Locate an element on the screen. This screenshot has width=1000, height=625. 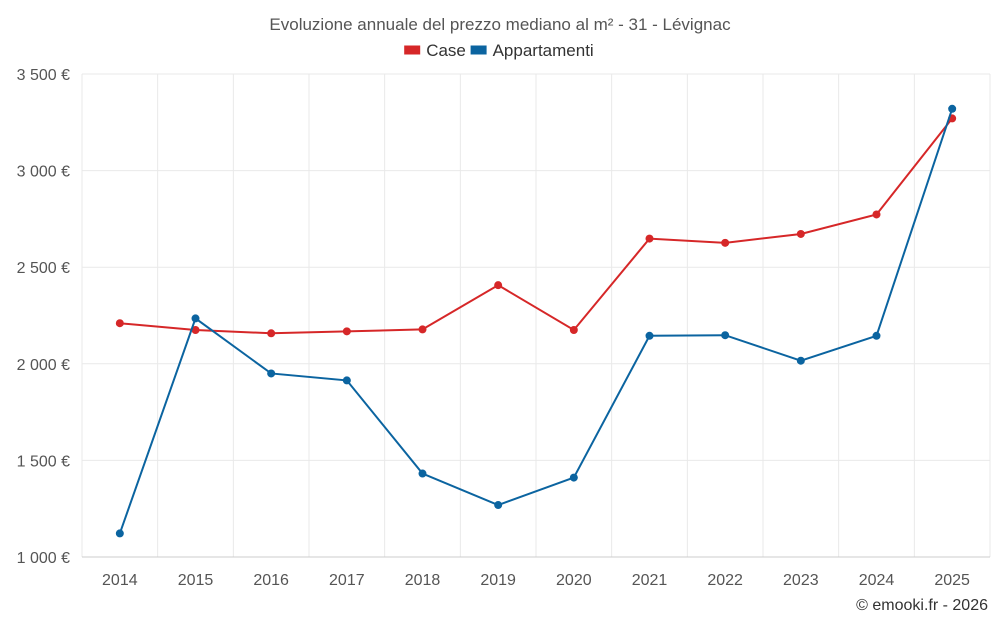
legend: Case Appartamenti is located at coordinates (499, 50).